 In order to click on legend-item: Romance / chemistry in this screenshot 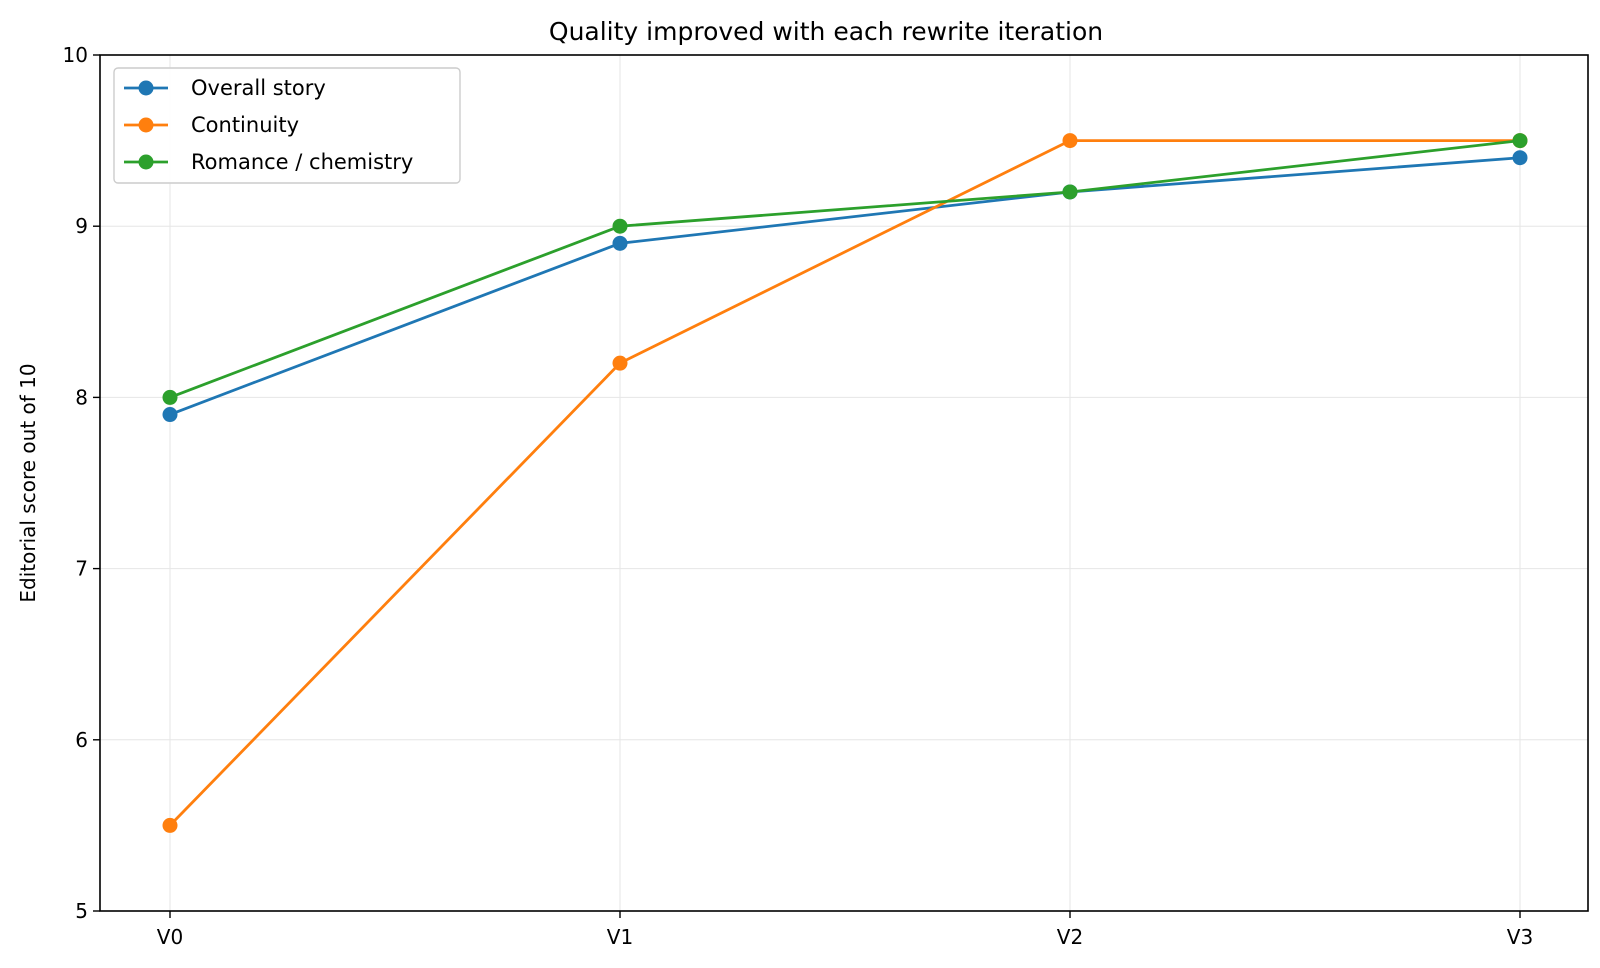, I will do `click(268, 162)`.